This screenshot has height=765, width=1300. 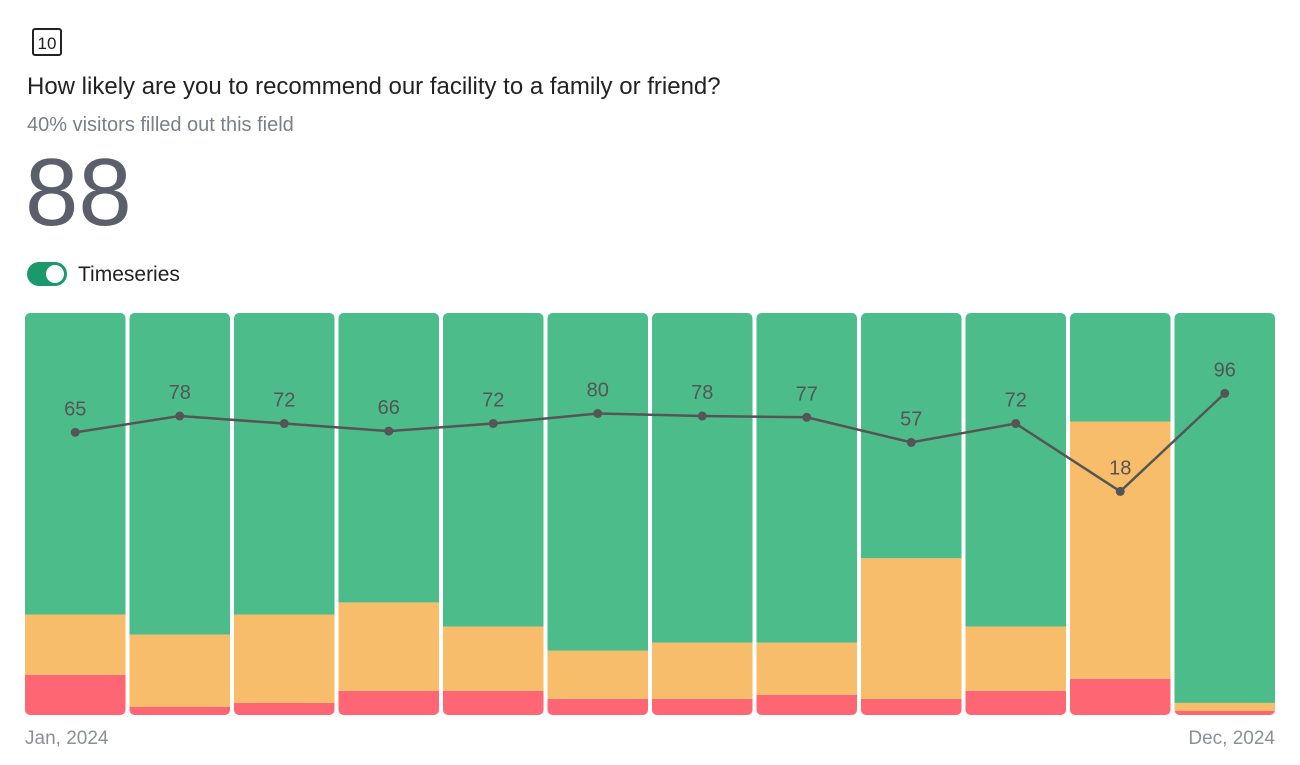 What do you see at coordinates (160, 125) in the screenshot?
I see `subtitle: 40% visitors filled out this field` at bounding box center [160, 125].